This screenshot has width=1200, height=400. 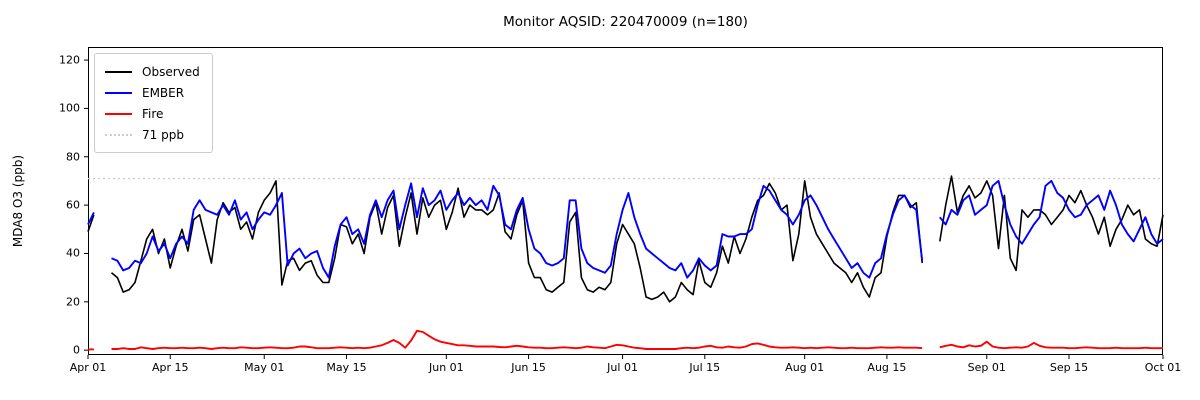 I want to click on y-tick-label: 100, so click(x=69, y=108).